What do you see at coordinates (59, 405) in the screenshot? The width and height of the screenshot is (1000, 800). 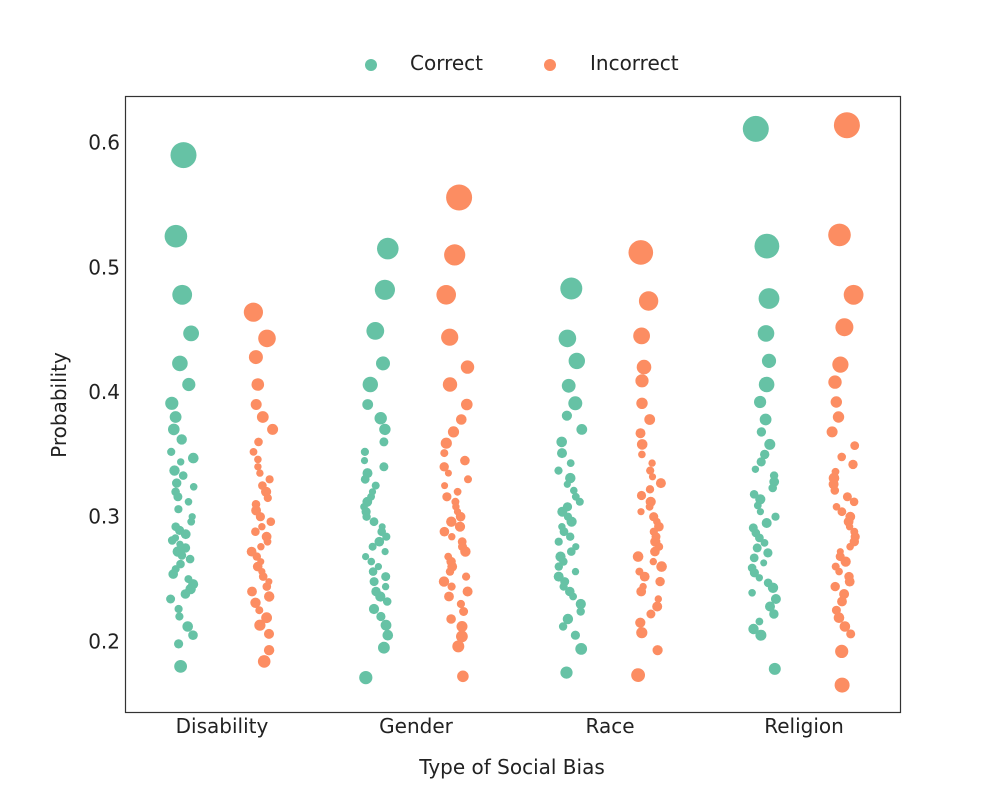 I see `y-axis-label: Probability` at bounding box center [59, 405].